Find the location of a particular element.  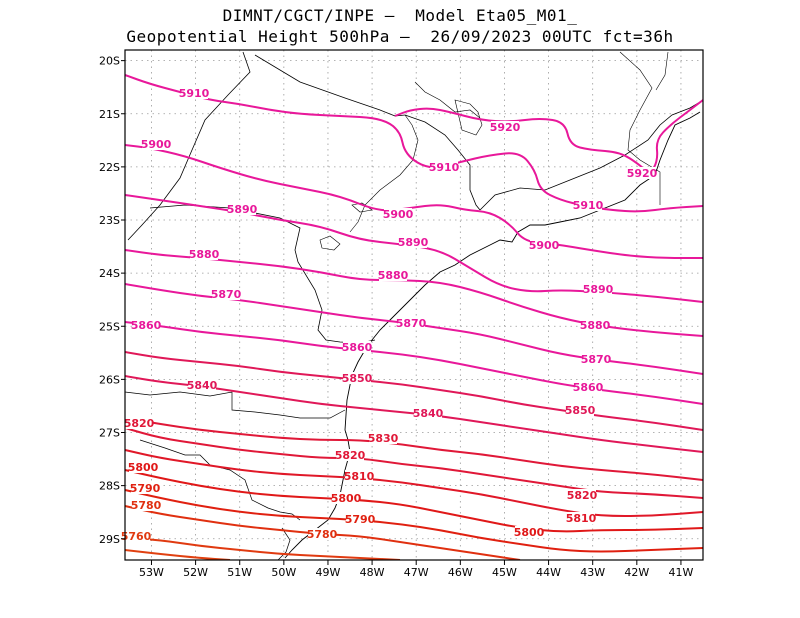

x-tick-label: 49W is located at coordinates (328, 572).